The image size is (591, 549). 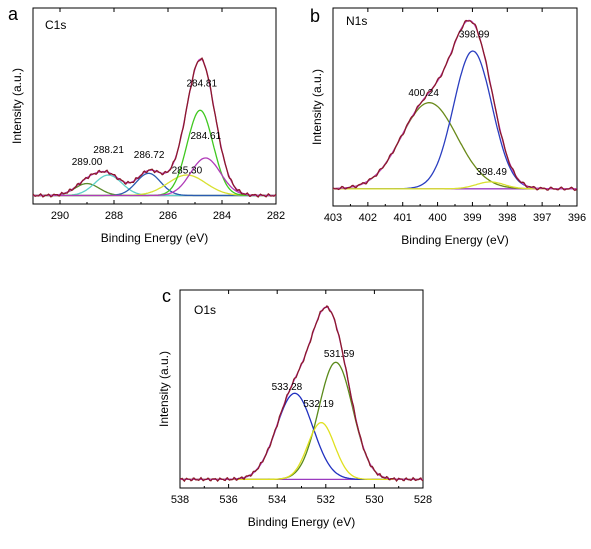 I want to click on x-tick-label: 536, so click(x=228, y=500).